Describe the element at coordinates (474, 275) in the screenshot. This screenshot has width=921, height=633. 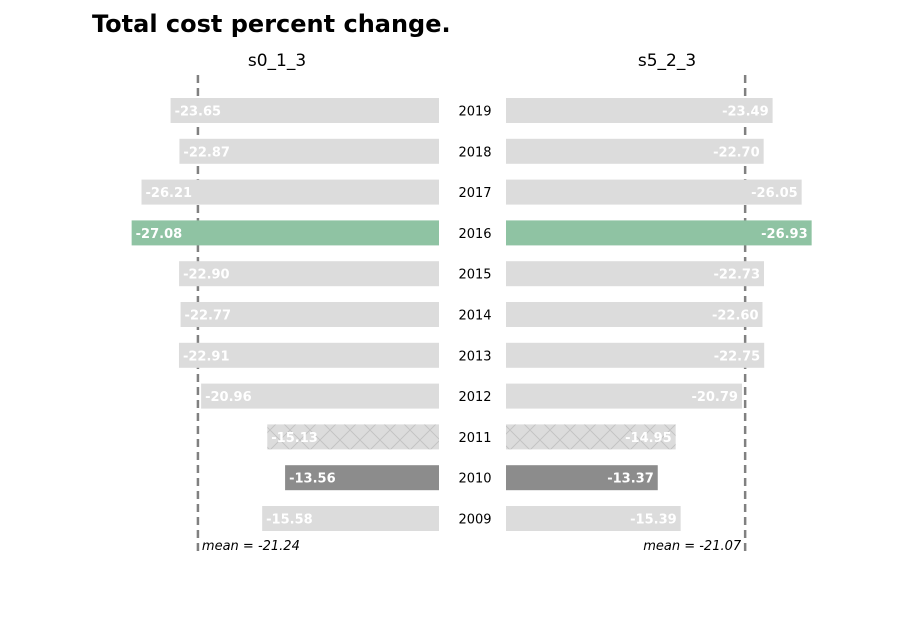
I see `year-label: 2015` at that location.